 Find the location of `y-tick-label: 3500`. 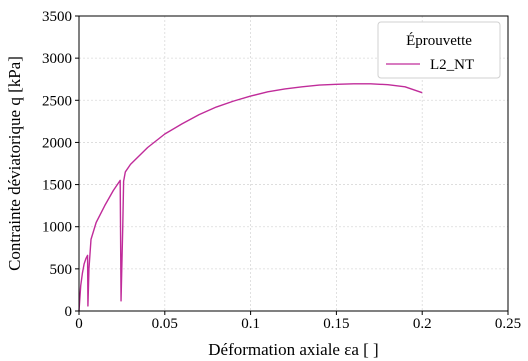

y-tick-label: 3500 is located at coordinates (57, 17).